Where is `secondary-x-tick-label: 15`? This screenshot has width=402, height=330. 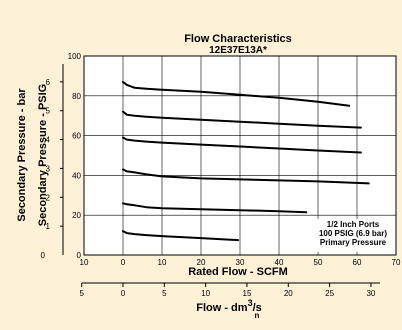 secondary-x-tick-label: 15 is located at coordinates (247, 293).